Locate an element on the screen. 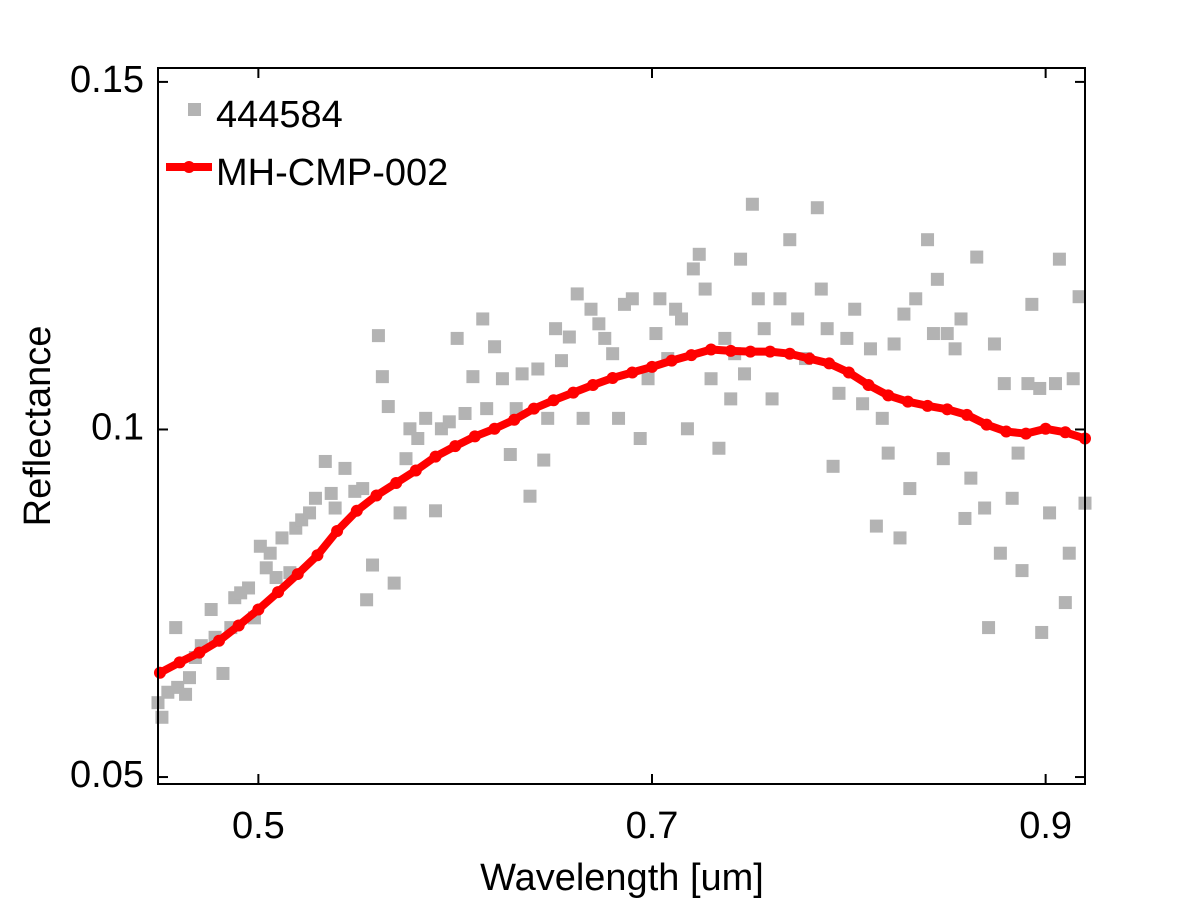  legend-marker is located at coordinates (189, 167).